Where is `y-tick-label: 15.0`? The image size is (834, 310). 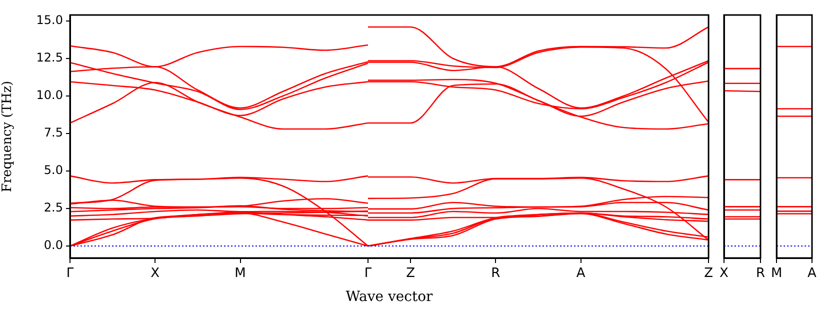 y-tick-label: 15.0 is located at coordinates (49, 20).